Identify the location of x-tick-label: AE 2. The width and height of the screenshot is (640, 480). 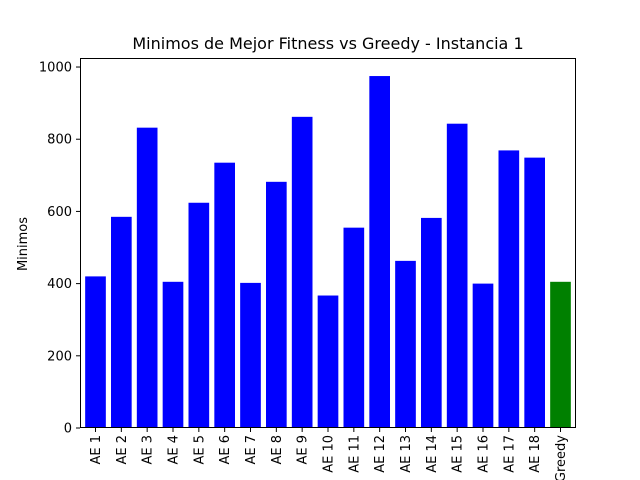
(122, 450).